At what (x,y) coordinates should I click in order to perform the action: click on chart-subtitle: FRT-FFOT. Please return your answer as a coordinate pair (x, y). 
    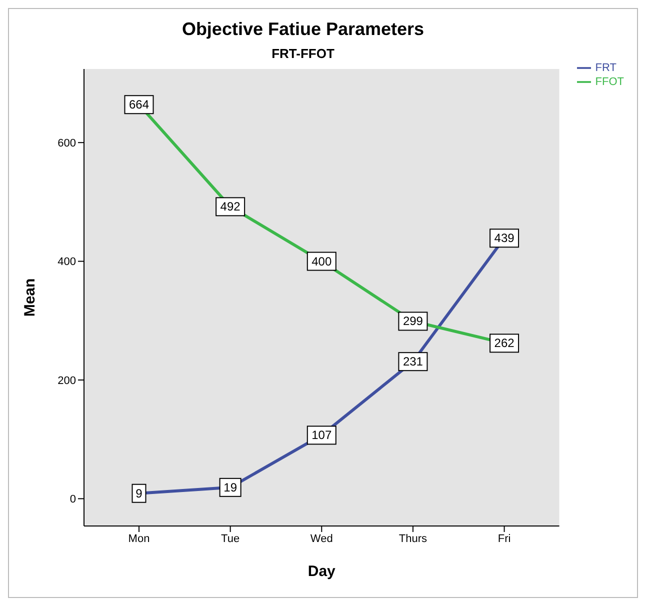
    Looking at the image, I should click on (303, 53).